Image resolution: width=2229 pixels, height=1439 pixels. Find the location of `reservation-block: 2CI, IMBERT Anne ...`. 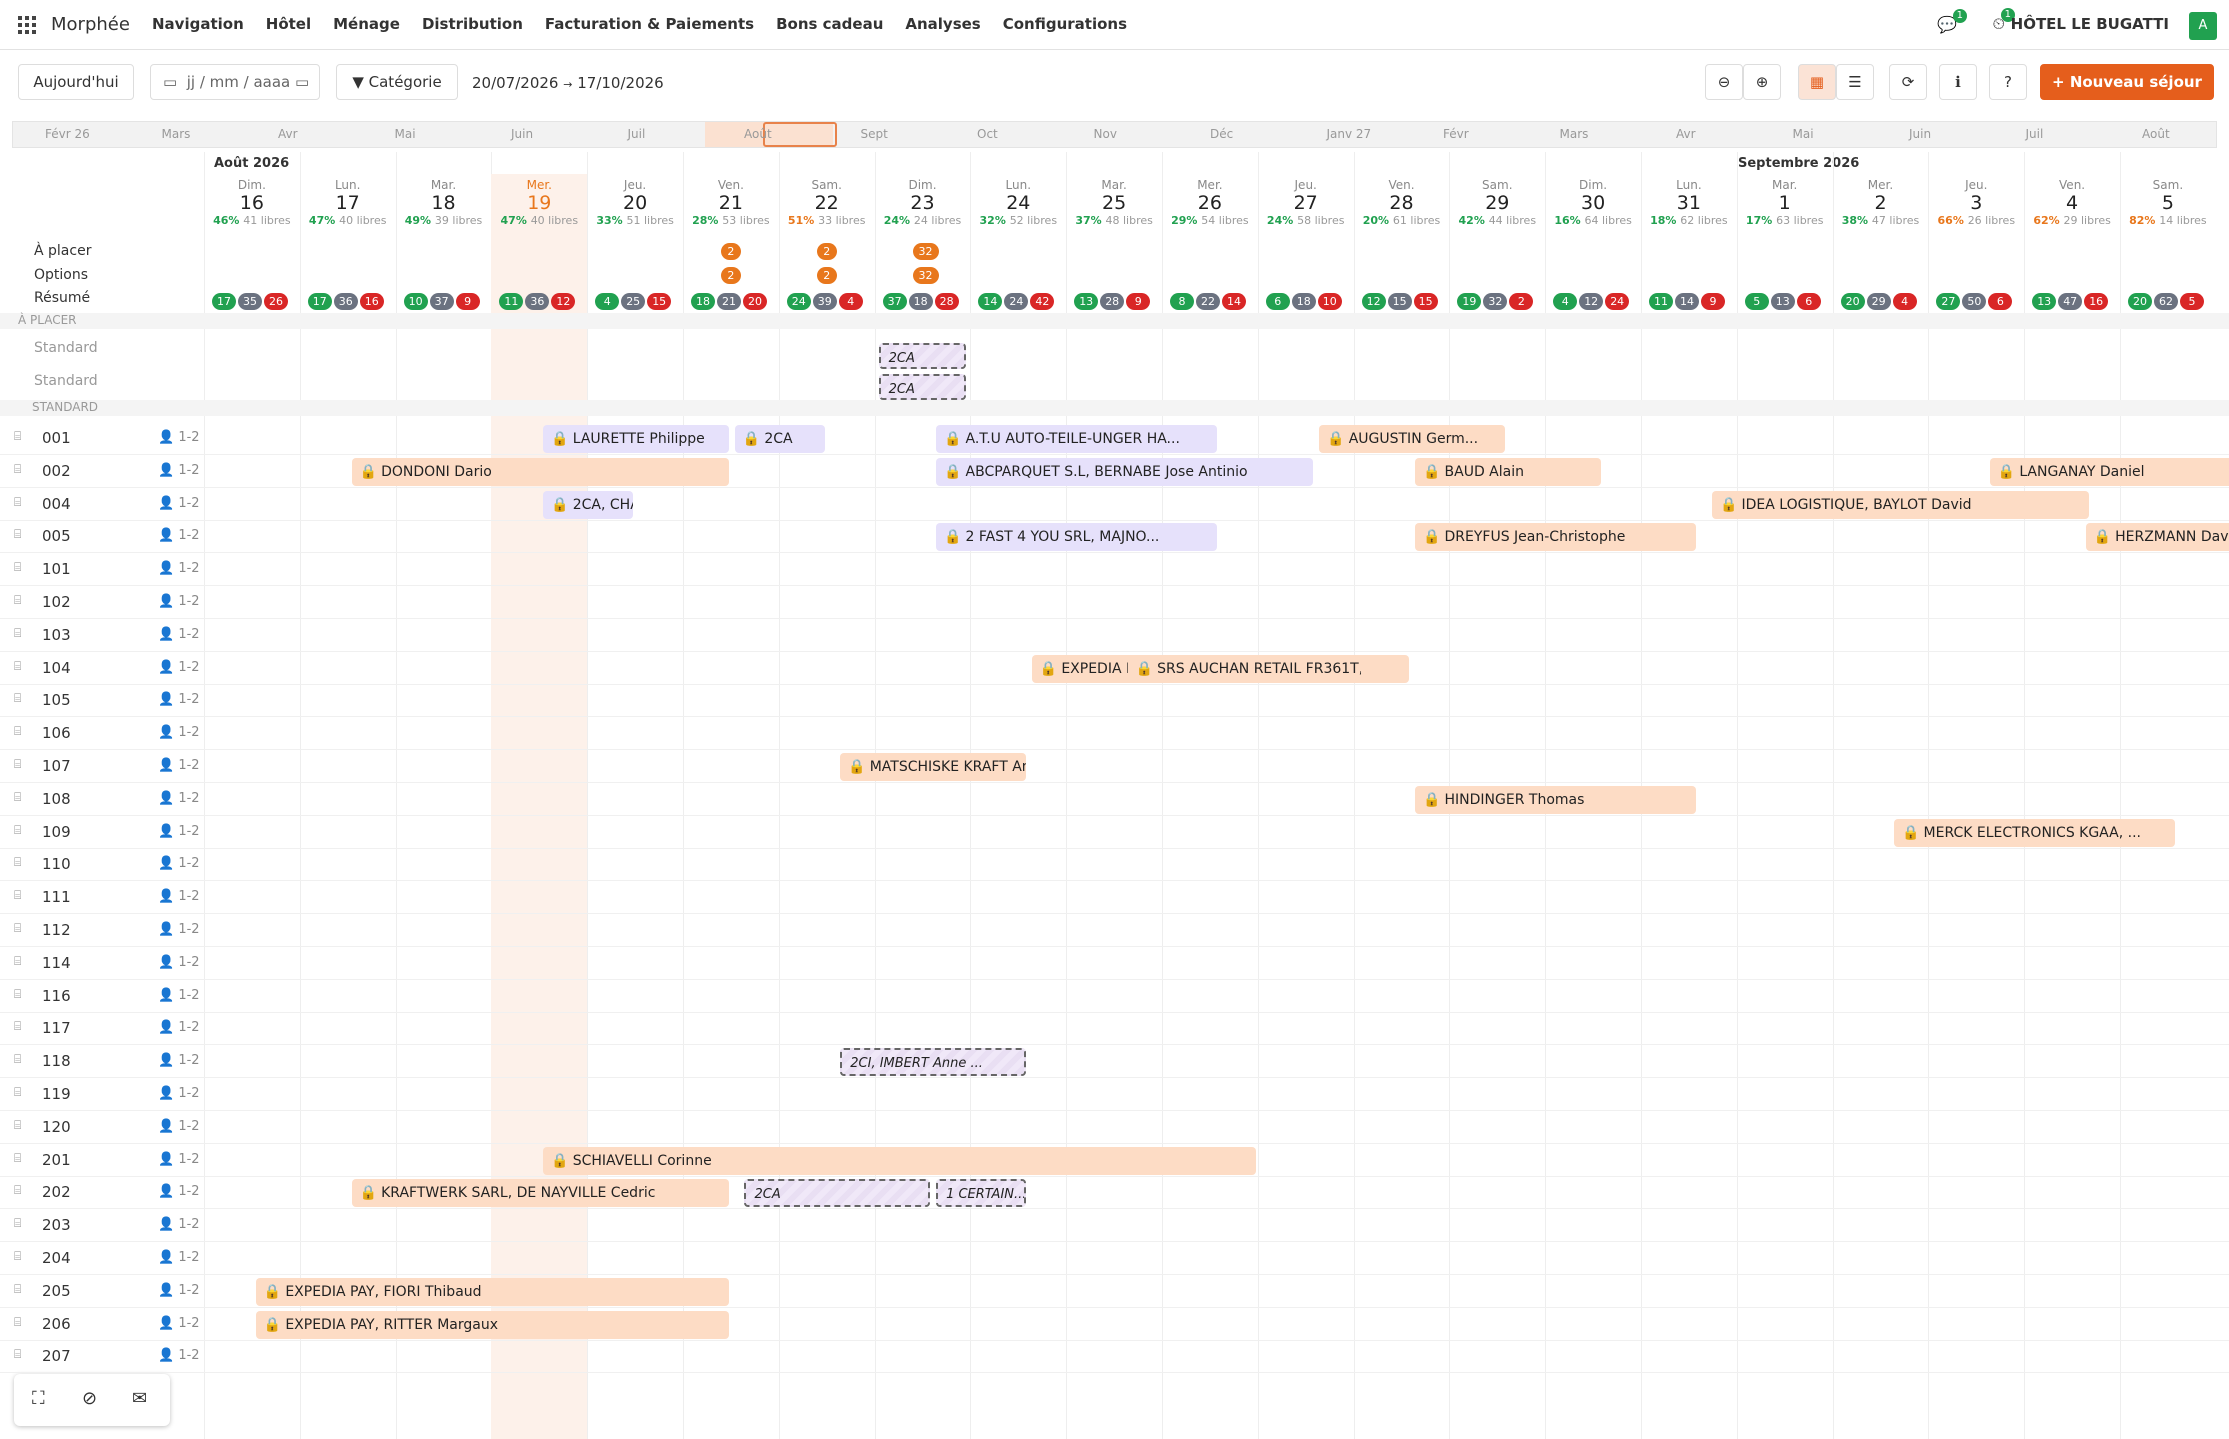

reservation-block: 2CI, IMBERT Anne ... is located at coordinates (933, 1062).